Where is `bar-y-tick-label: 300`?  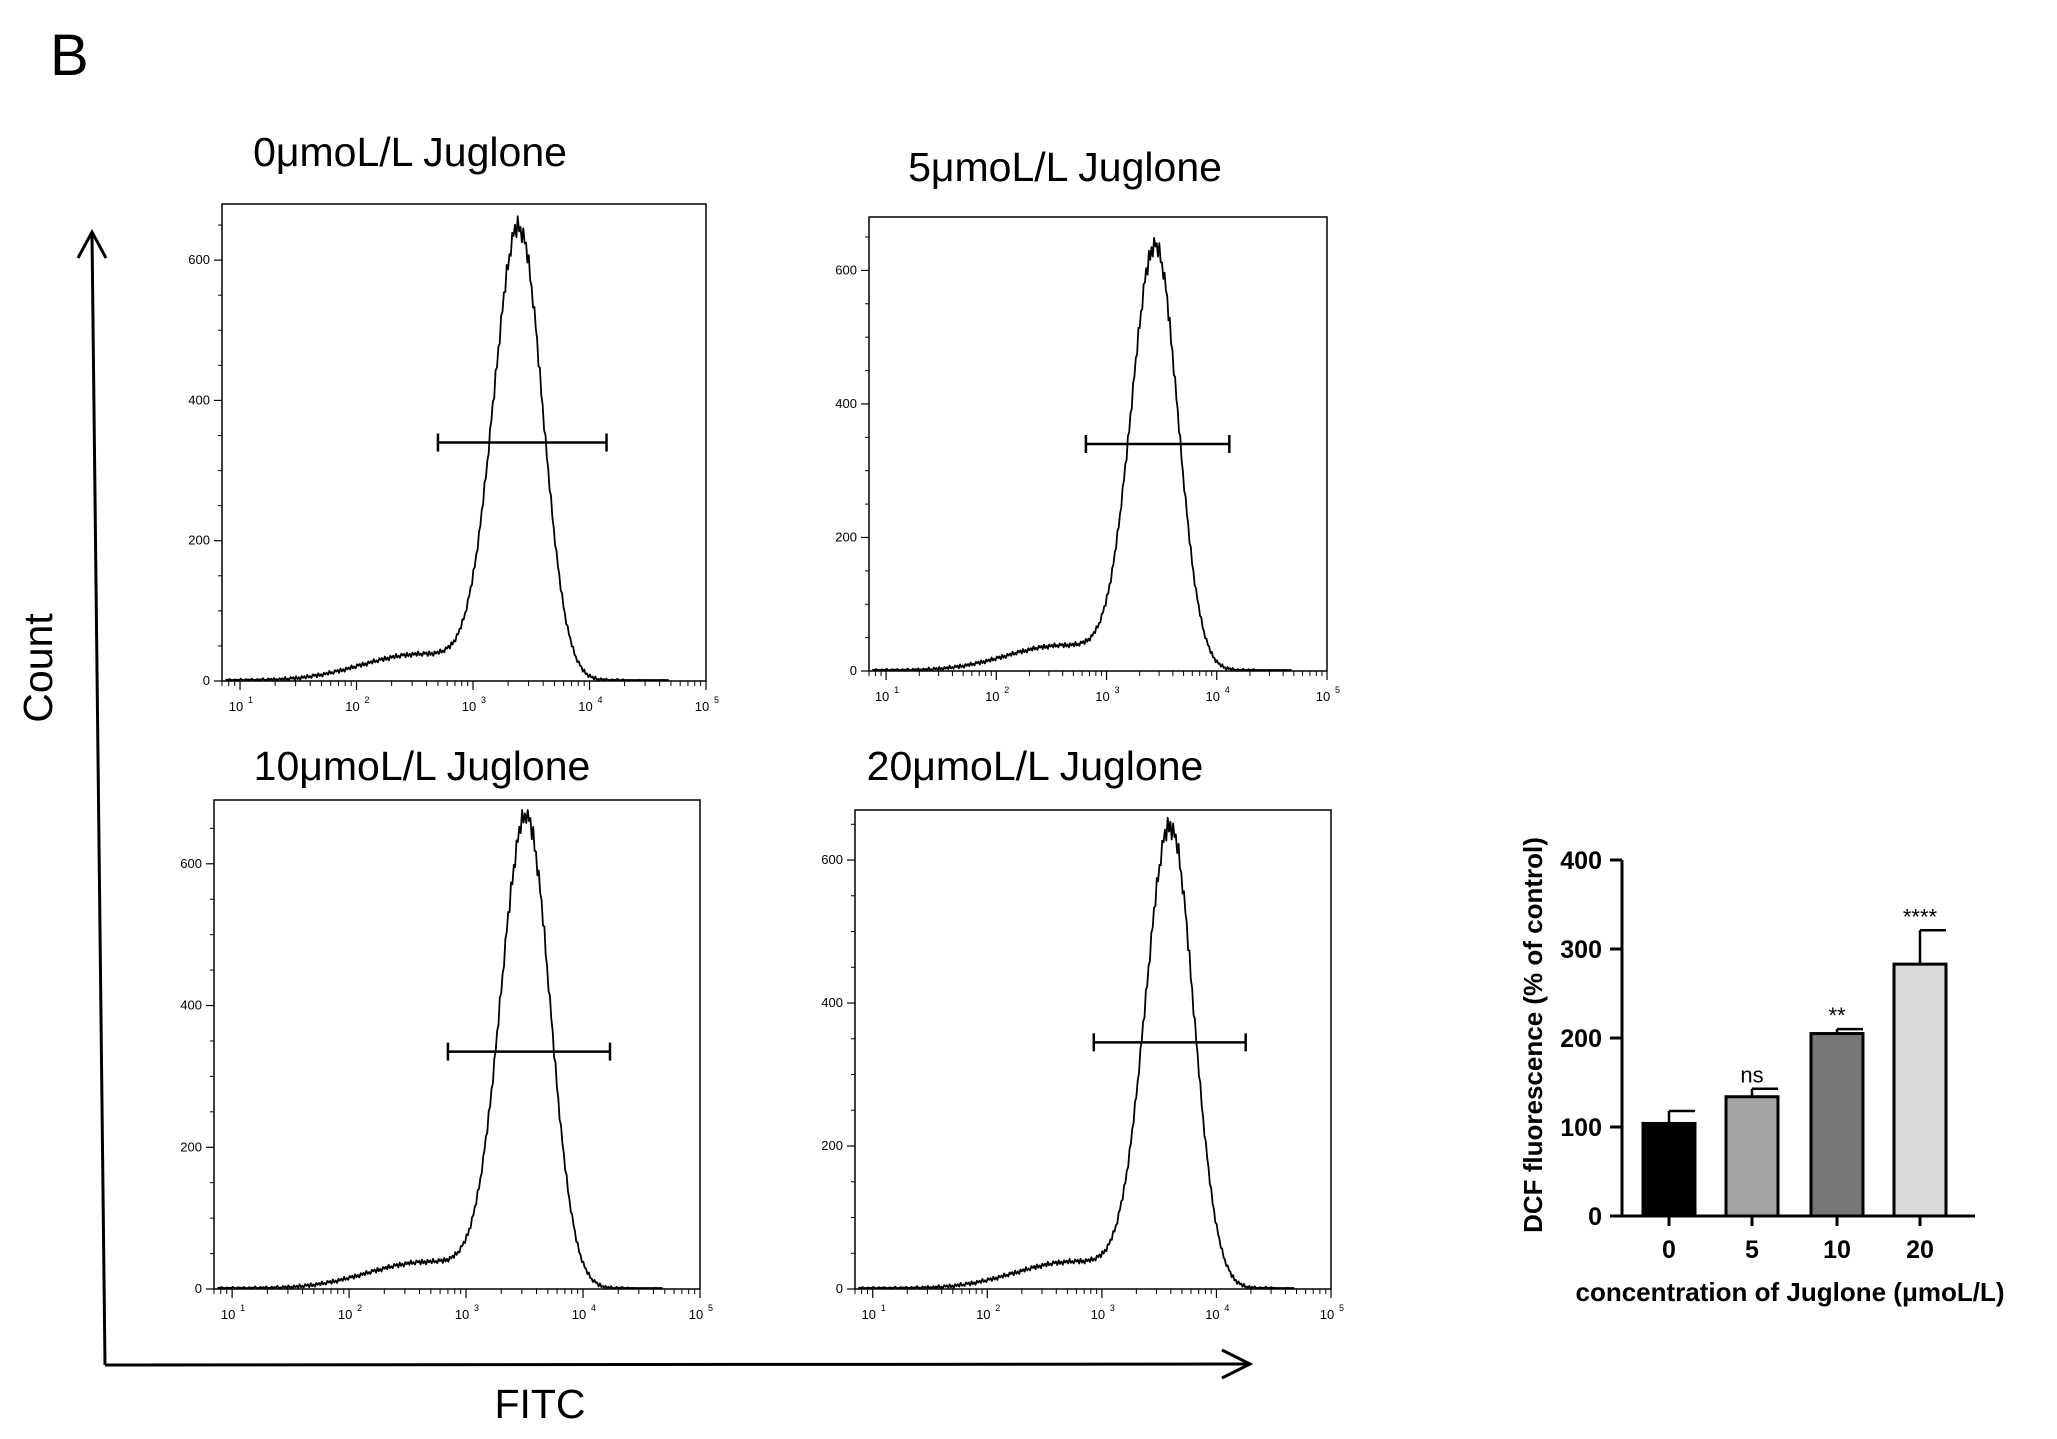 bar-y-tick-label: 300 is located at coordinates (1581, 950).